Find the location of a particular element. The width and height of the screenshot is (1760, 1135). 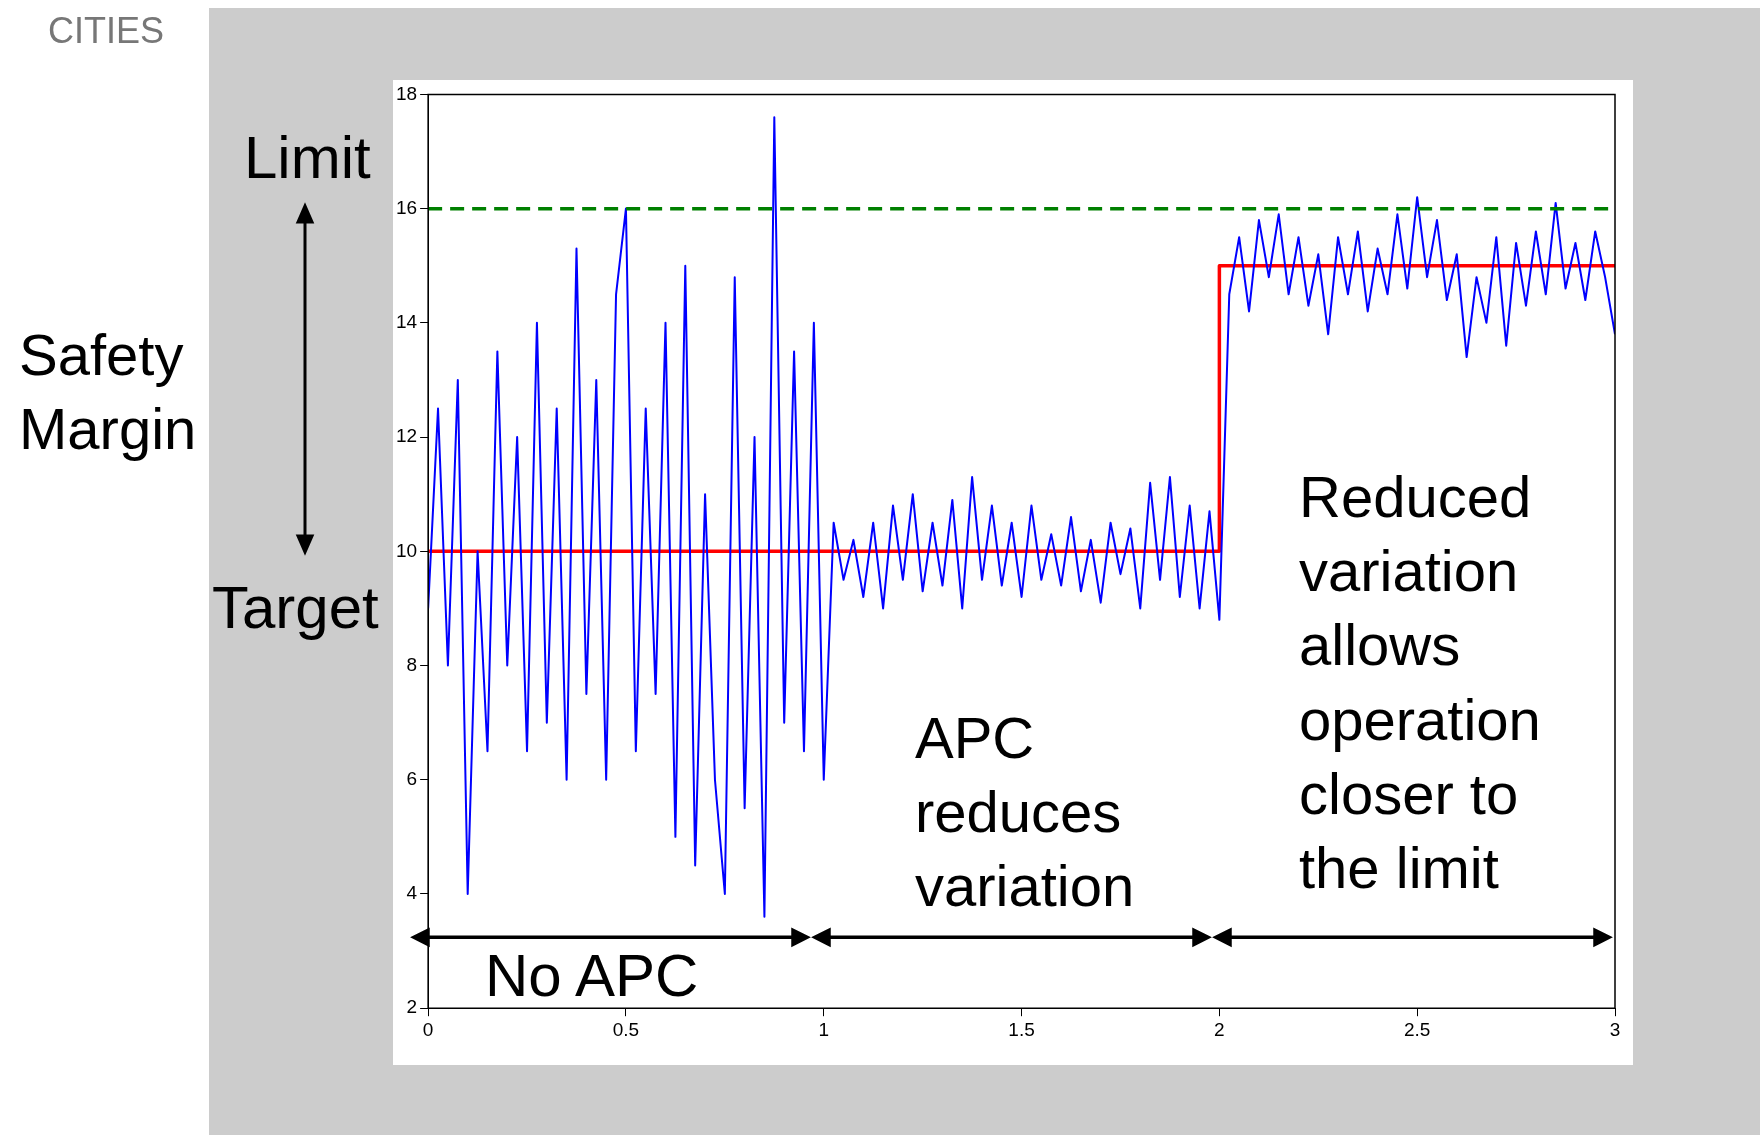

y-tick-label: 16 is located at coordinates (406, 207).